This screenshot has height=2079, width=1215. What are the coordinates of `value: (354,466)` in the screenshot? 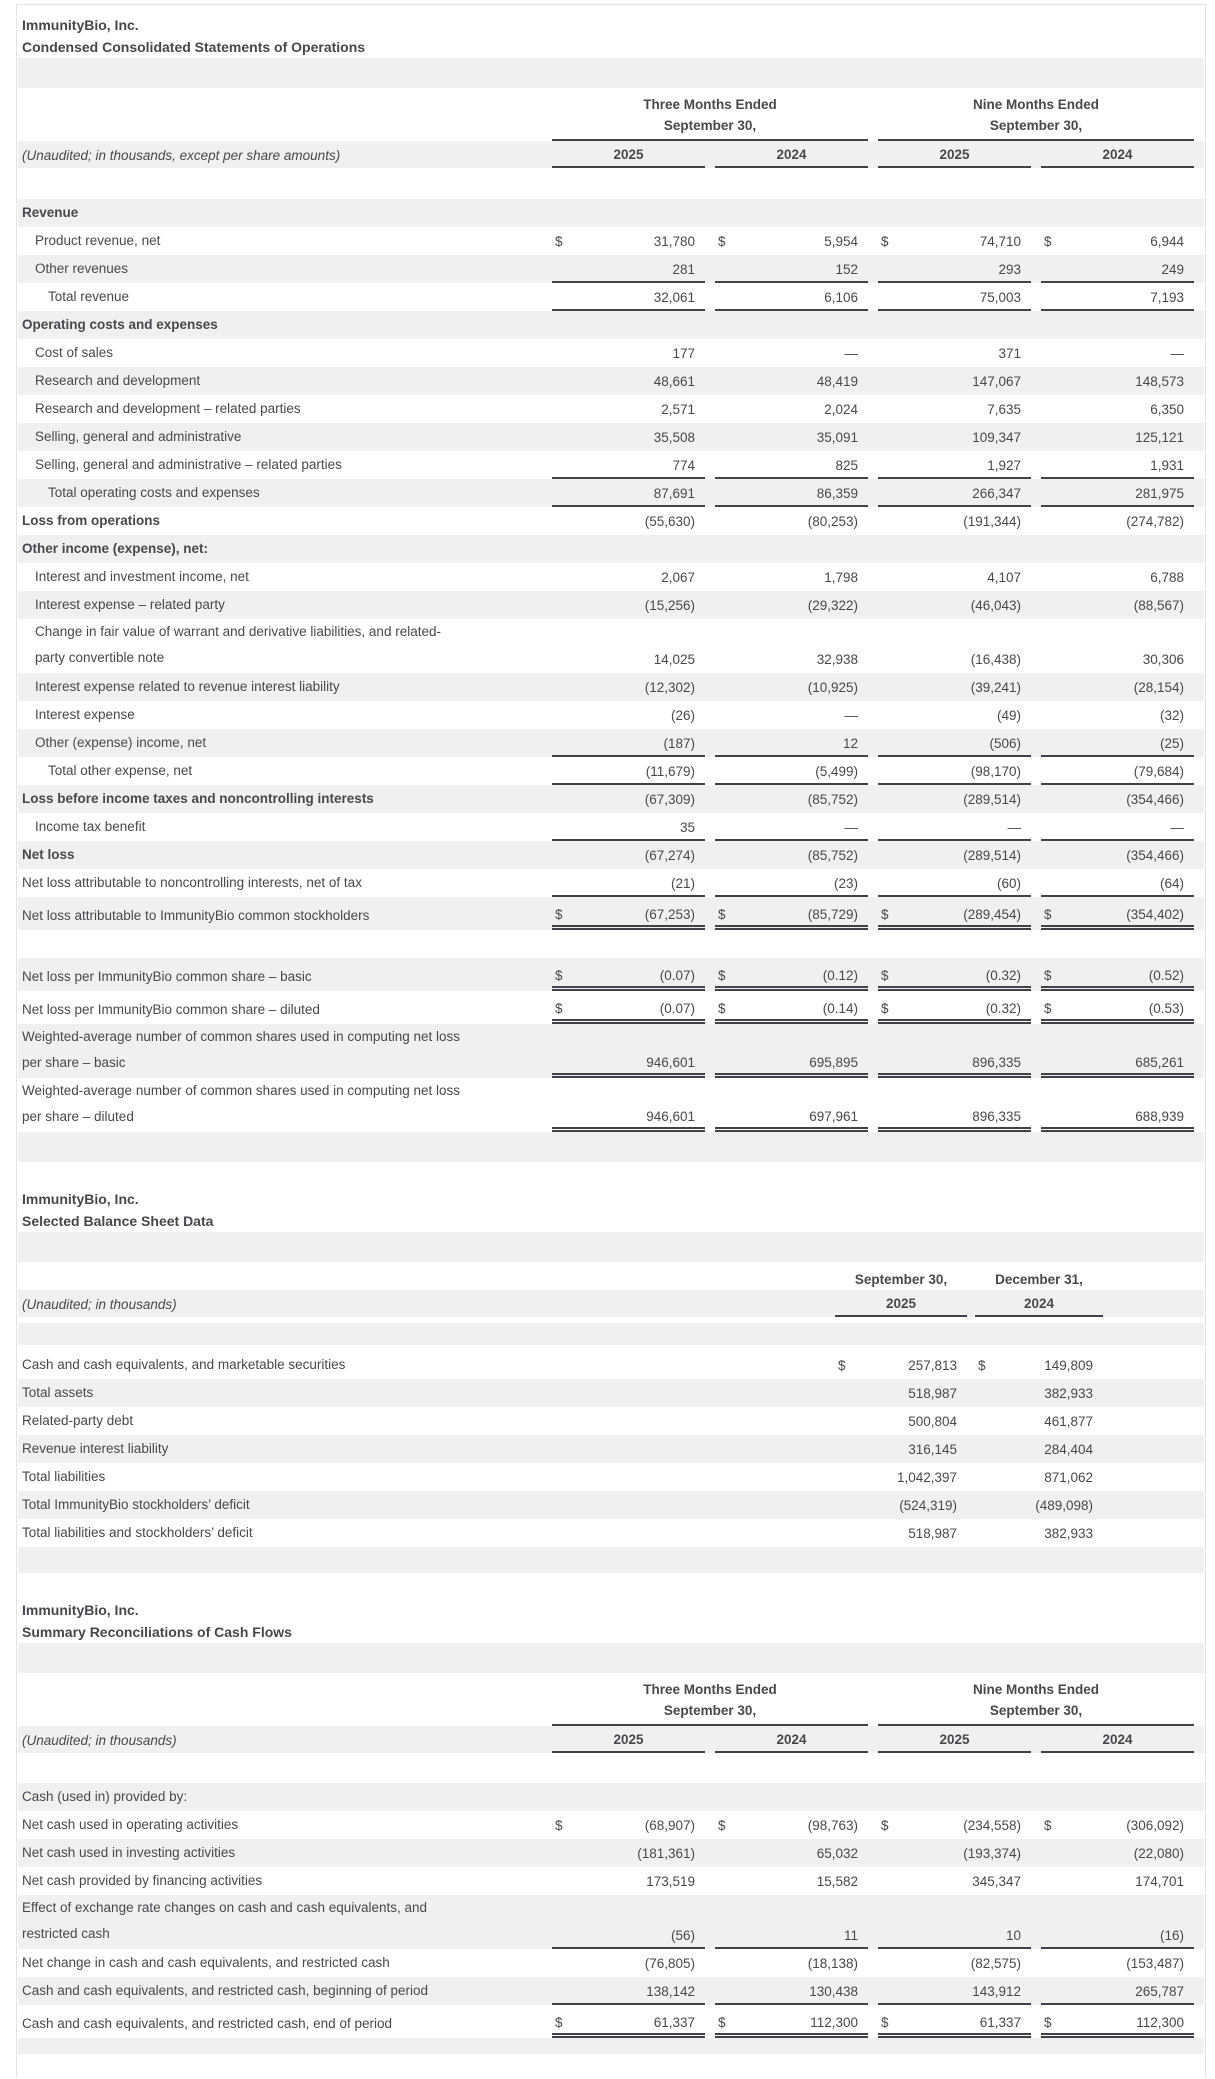 It's located at (1155, 855).